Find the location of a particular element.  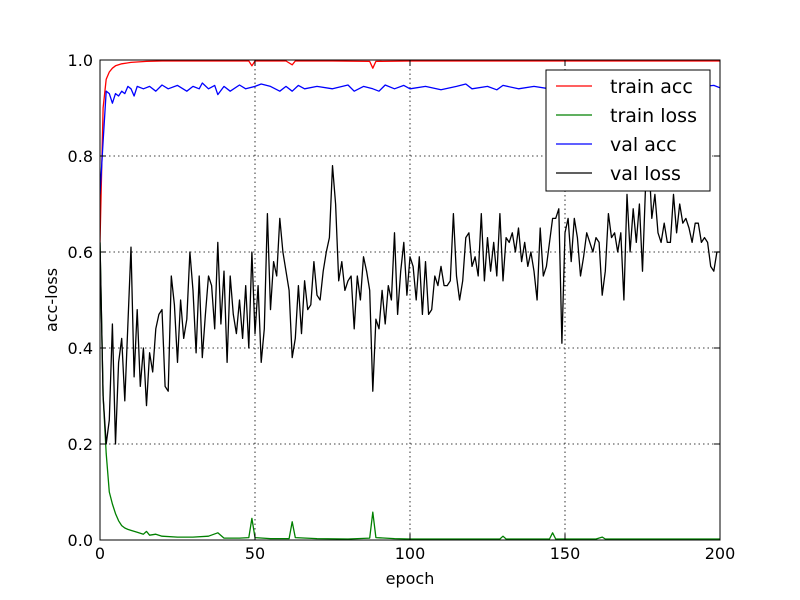

y-tick-label: 0.2 is located at coordinates (80, 444).